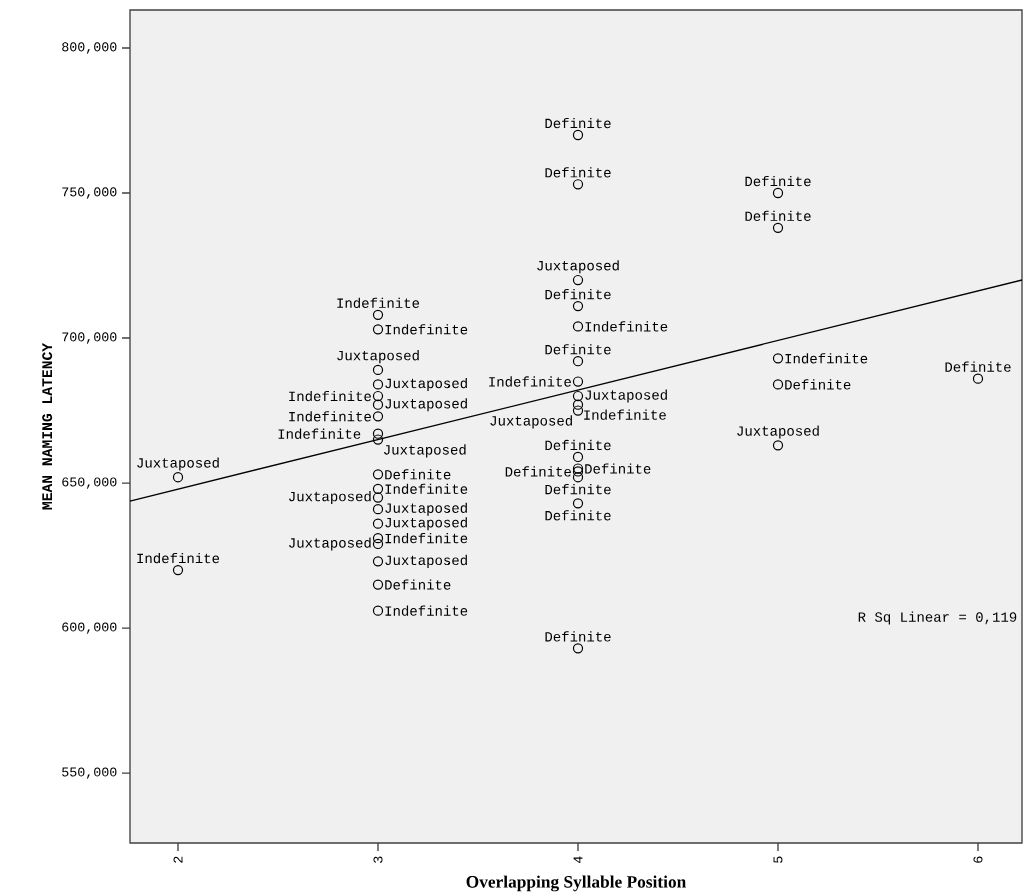 This screenshot has height=892, width=1026. I want to click on y-tick-label: 750,000, so click(89, 193).